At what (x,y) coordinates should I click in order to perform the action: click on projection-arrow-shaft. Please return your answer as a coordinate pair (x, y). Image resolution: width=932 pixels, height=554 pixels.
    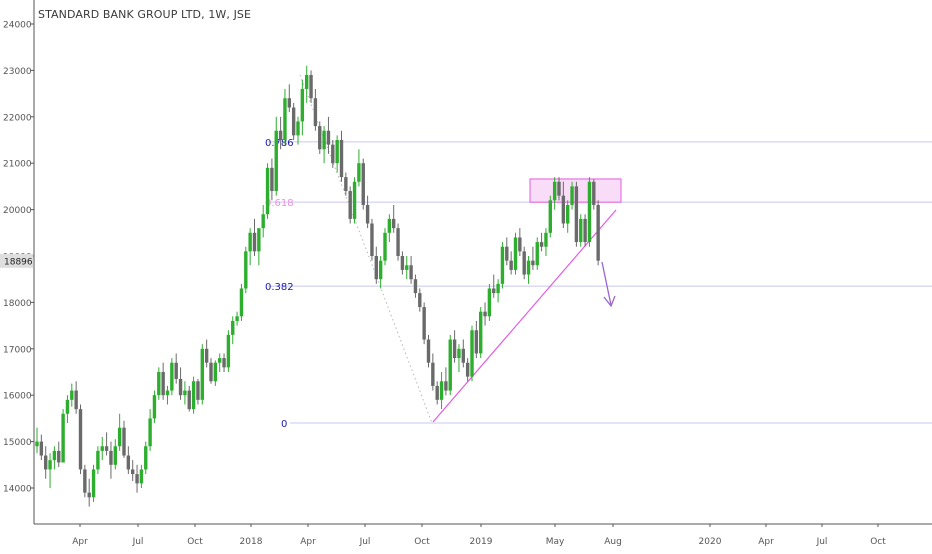
    Looking at the image, I should click on (606, 283).